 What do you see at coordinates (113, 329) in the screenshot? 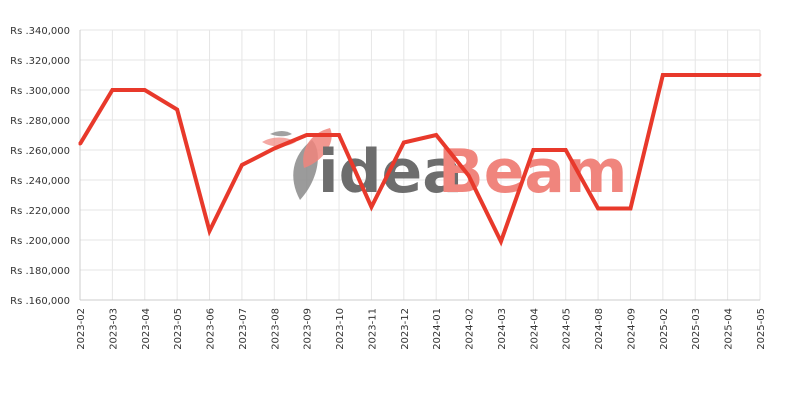
I see `x-tick-label: 2023-03` at bounding box center [113, 329].